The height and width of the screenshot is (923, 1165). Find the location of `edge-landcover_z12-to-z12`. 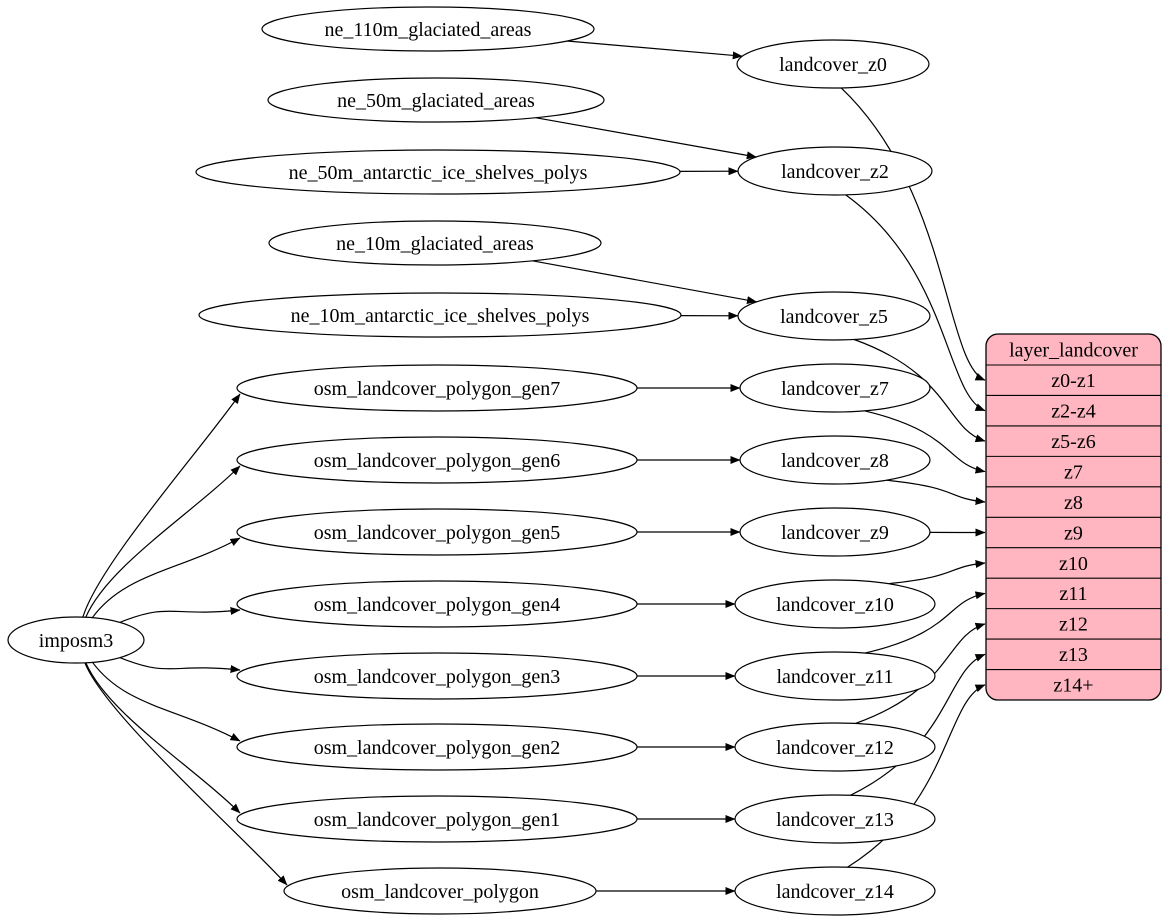

edge-landcover_z12-to-z12 is located at coordinates (920, 673).